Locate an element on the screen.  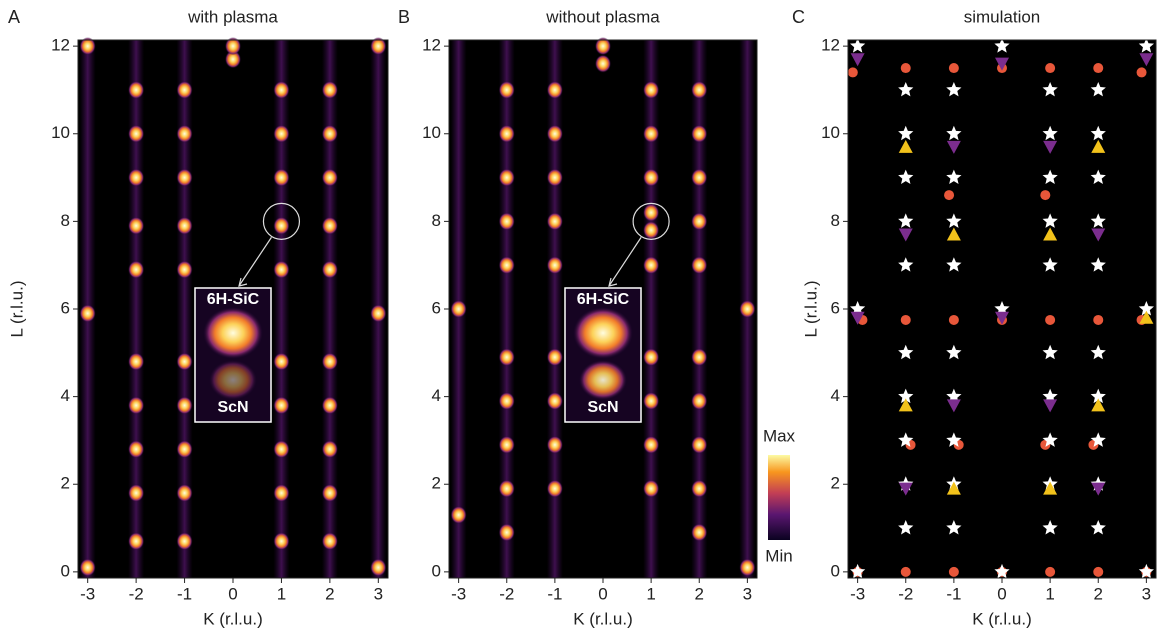
colorbar-label: Max is located at coordinates (779, 435).